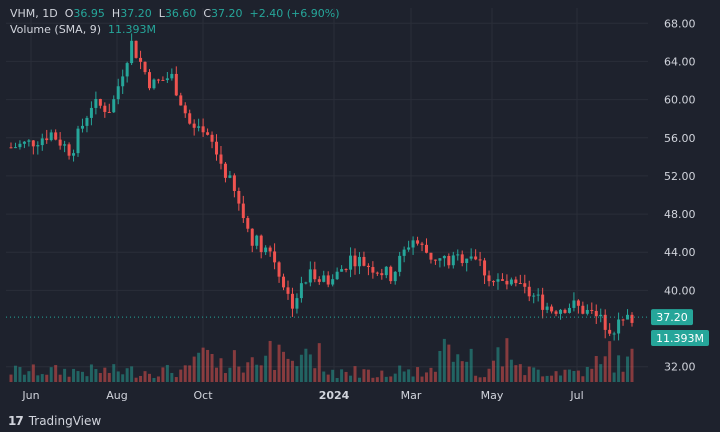 This screenshot has height=432, width=720. I want to click on change-value: +2.40 (+6.90%), so click(294, 13).